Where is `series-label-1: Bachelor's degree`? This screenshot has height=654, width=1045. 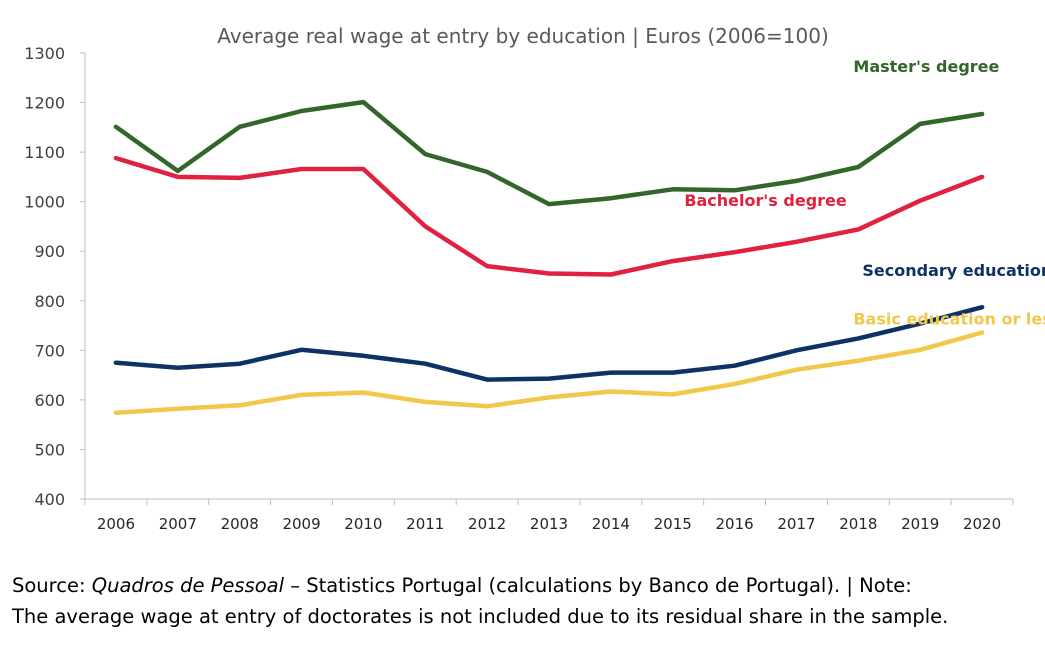 series-label-1: Bachelor's degree is located at coordinates (765, 200).